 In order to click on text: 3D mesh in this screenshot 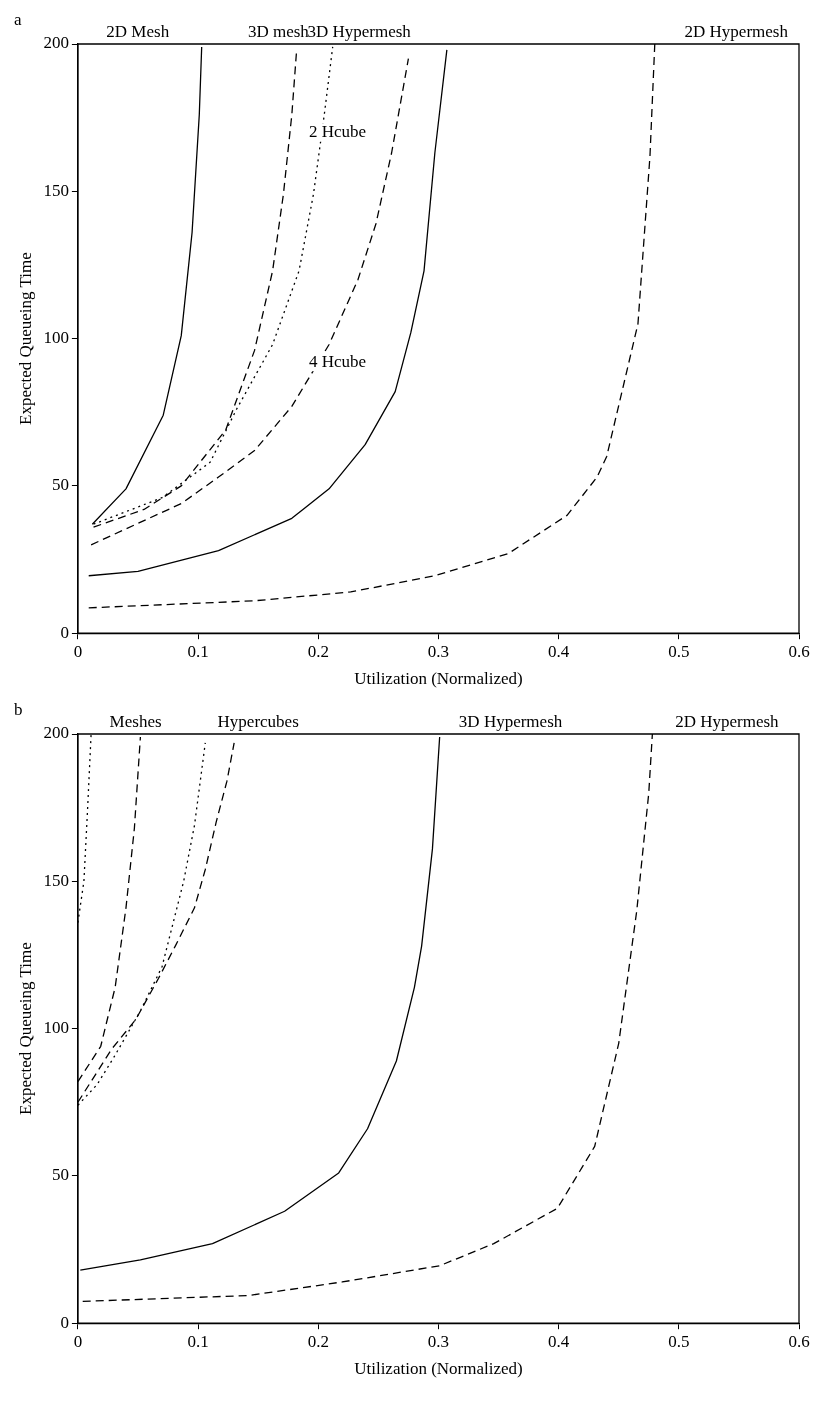, I will do `click(278, 31)`.